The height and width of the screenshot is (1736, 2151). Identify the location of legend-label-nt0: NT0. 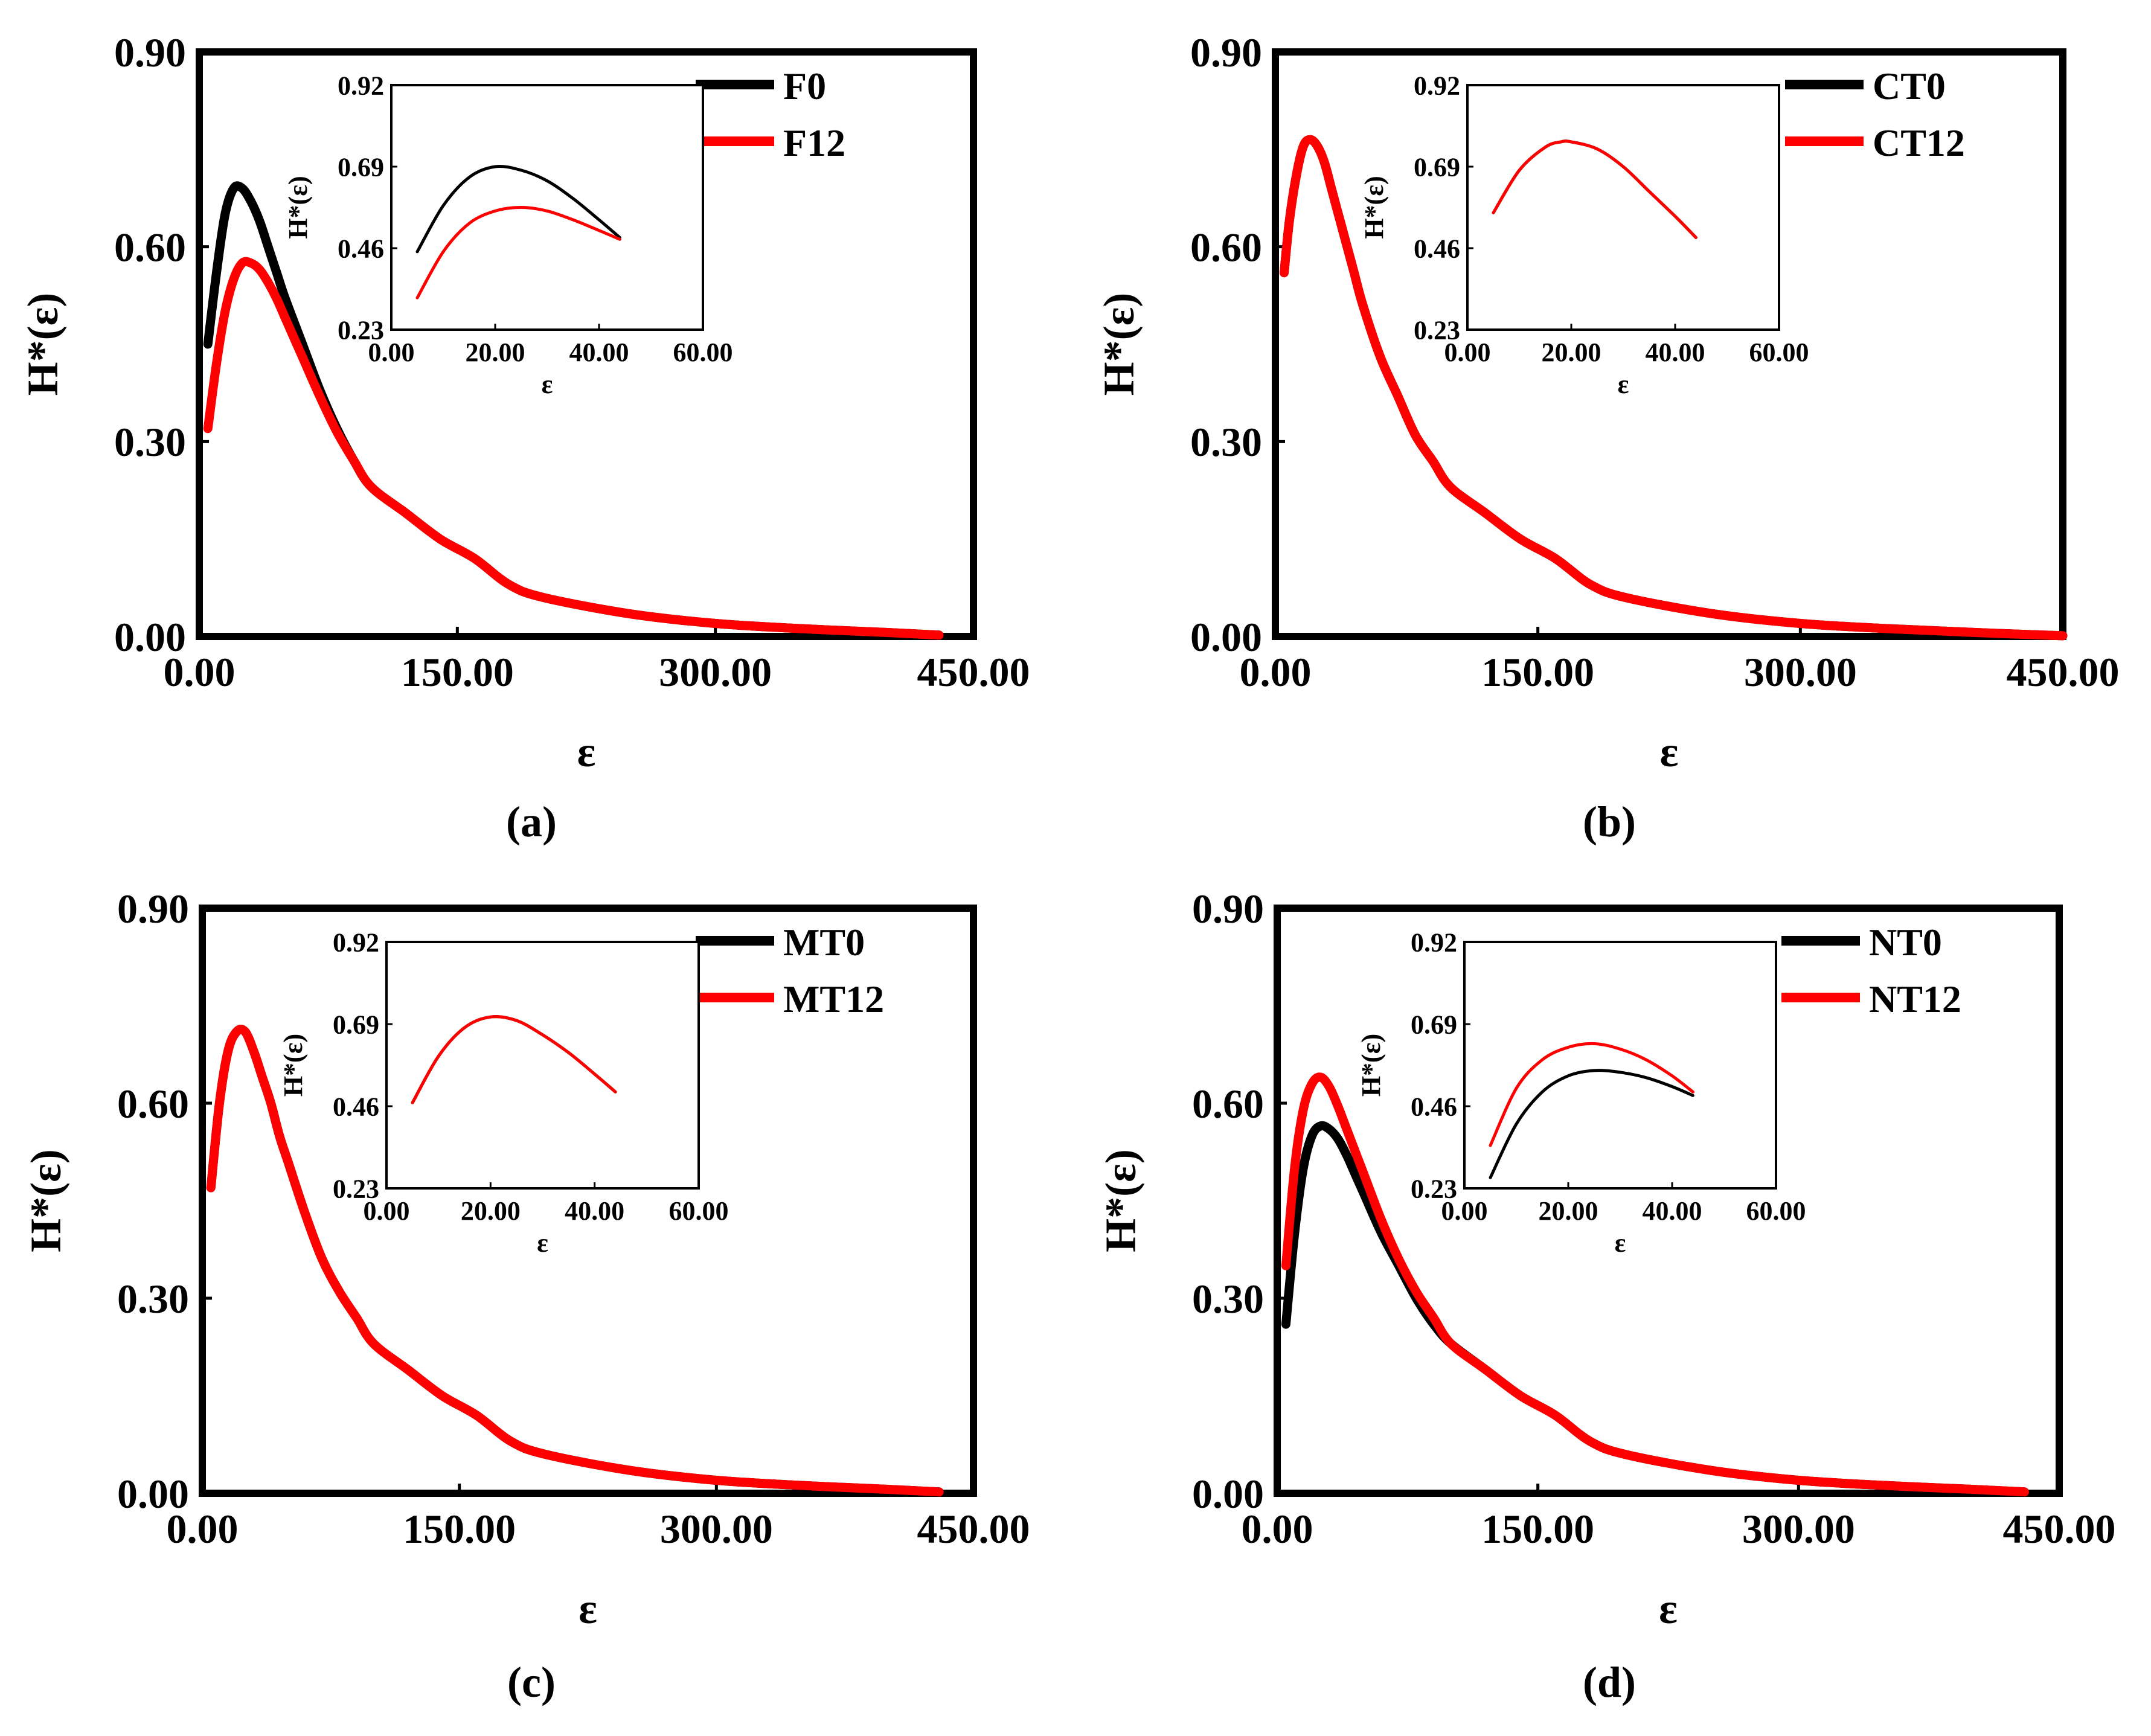
(1906, 942).